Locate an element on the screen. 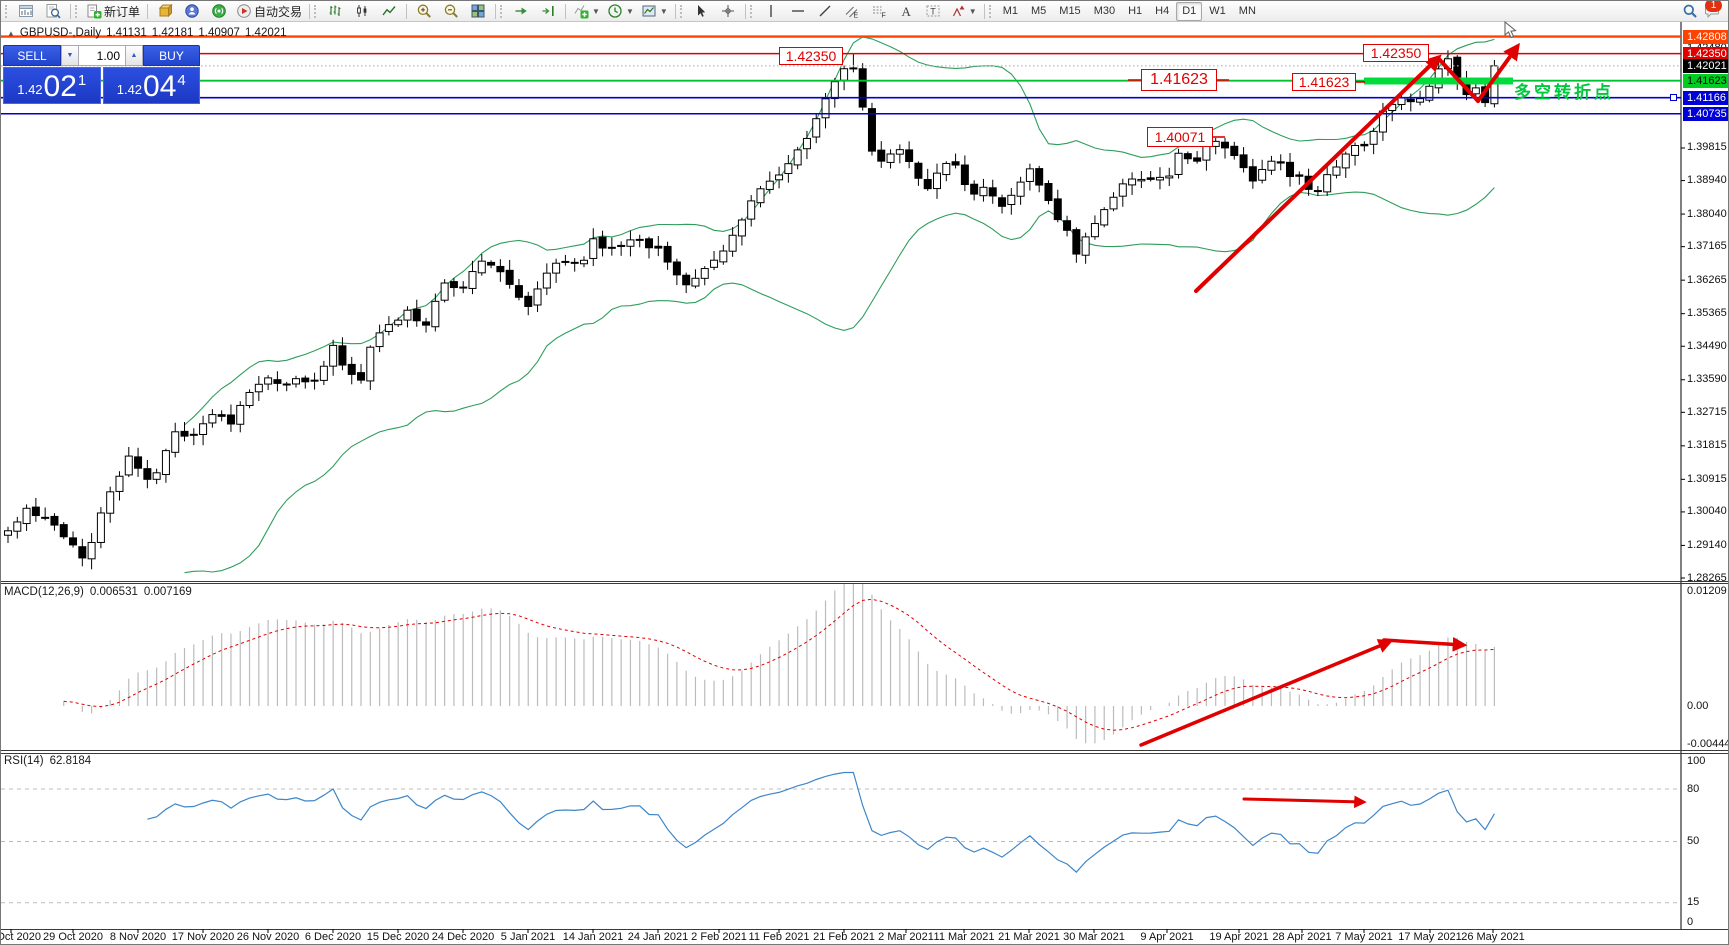 This screenshot has height=945, width=1729. macd-axis-tick: 0.00 is located at coordinates (1698, 705).